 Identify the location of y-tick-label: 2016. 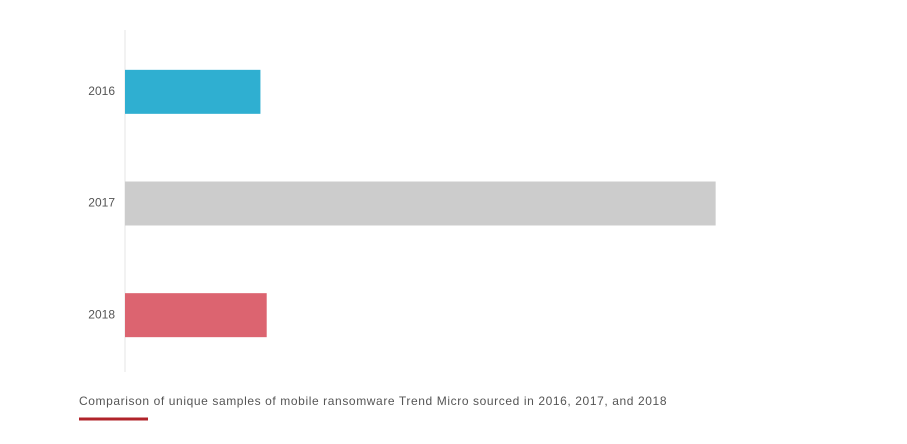
(101, 91).